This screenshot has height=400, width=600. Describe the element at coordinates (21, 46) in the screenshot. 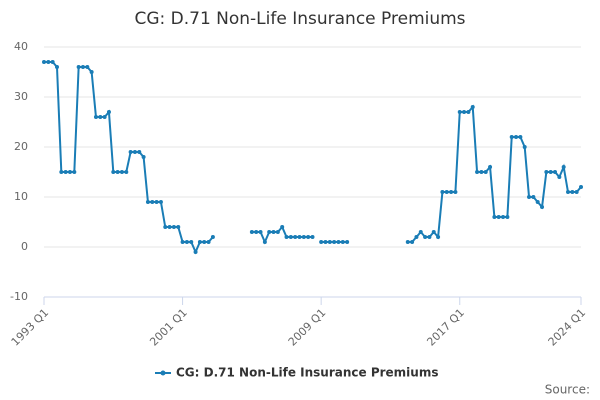

I see `y-tick-label: 40` at that location.